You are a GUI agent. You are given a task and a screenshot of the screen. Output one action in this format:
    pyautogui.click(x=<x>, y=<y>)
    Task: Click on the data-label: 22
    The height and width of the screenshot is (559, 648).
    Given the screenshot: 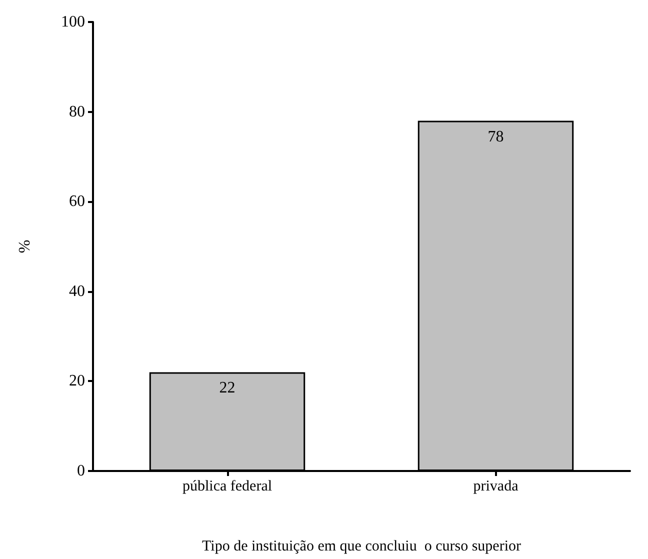 What is the action you would take?
    pyautogui.click(x=227, y=388)
    